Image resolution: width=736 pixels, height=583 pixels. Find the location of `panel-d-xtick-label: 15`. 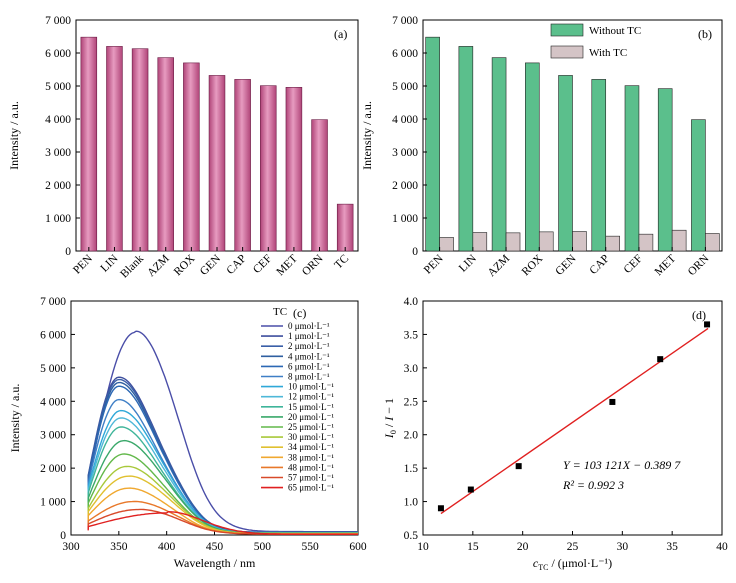

panel-d-xtick-label: 15 is located at coordinates (473, 547).